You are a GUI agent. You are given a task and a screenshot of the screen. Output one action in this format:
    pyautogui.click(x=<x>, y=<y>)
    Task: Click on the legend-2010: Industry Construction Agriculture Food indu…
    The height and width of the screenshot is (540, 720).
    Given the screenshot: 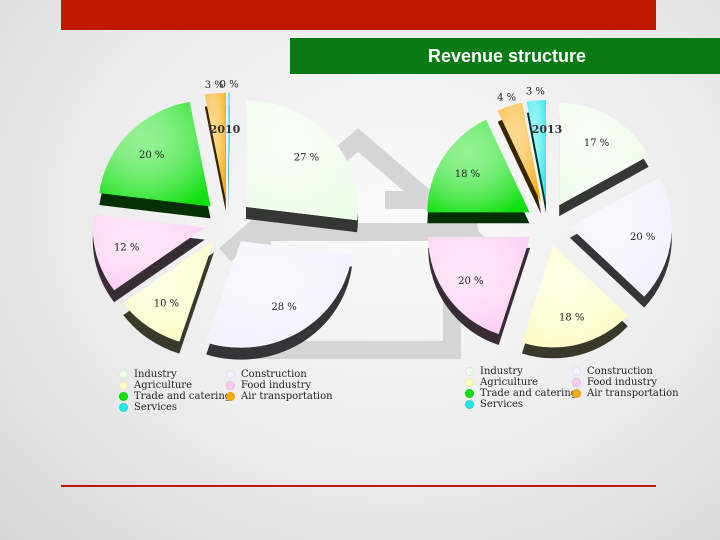 What is the action you would take?
    pyautogui.click(x=227, y=391)
    